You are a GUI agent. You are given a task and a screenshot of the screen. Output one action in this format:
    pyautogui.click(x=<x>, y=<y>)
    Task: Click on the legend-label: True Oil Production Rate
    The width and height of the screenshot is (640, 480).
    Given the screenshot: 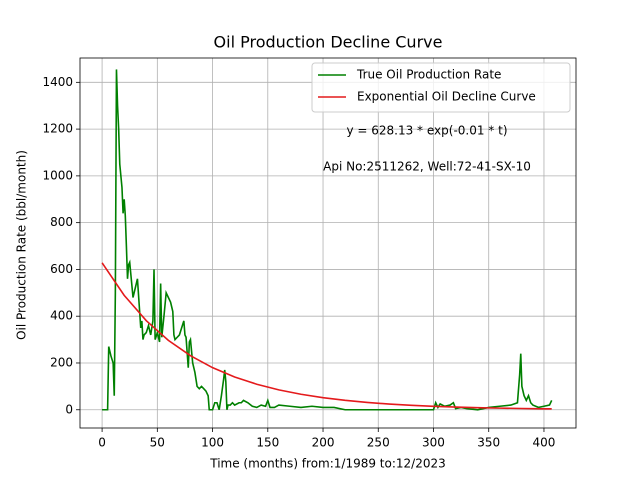 What is the action you would take?
    pyautogui.click(x=428, y=75)
    